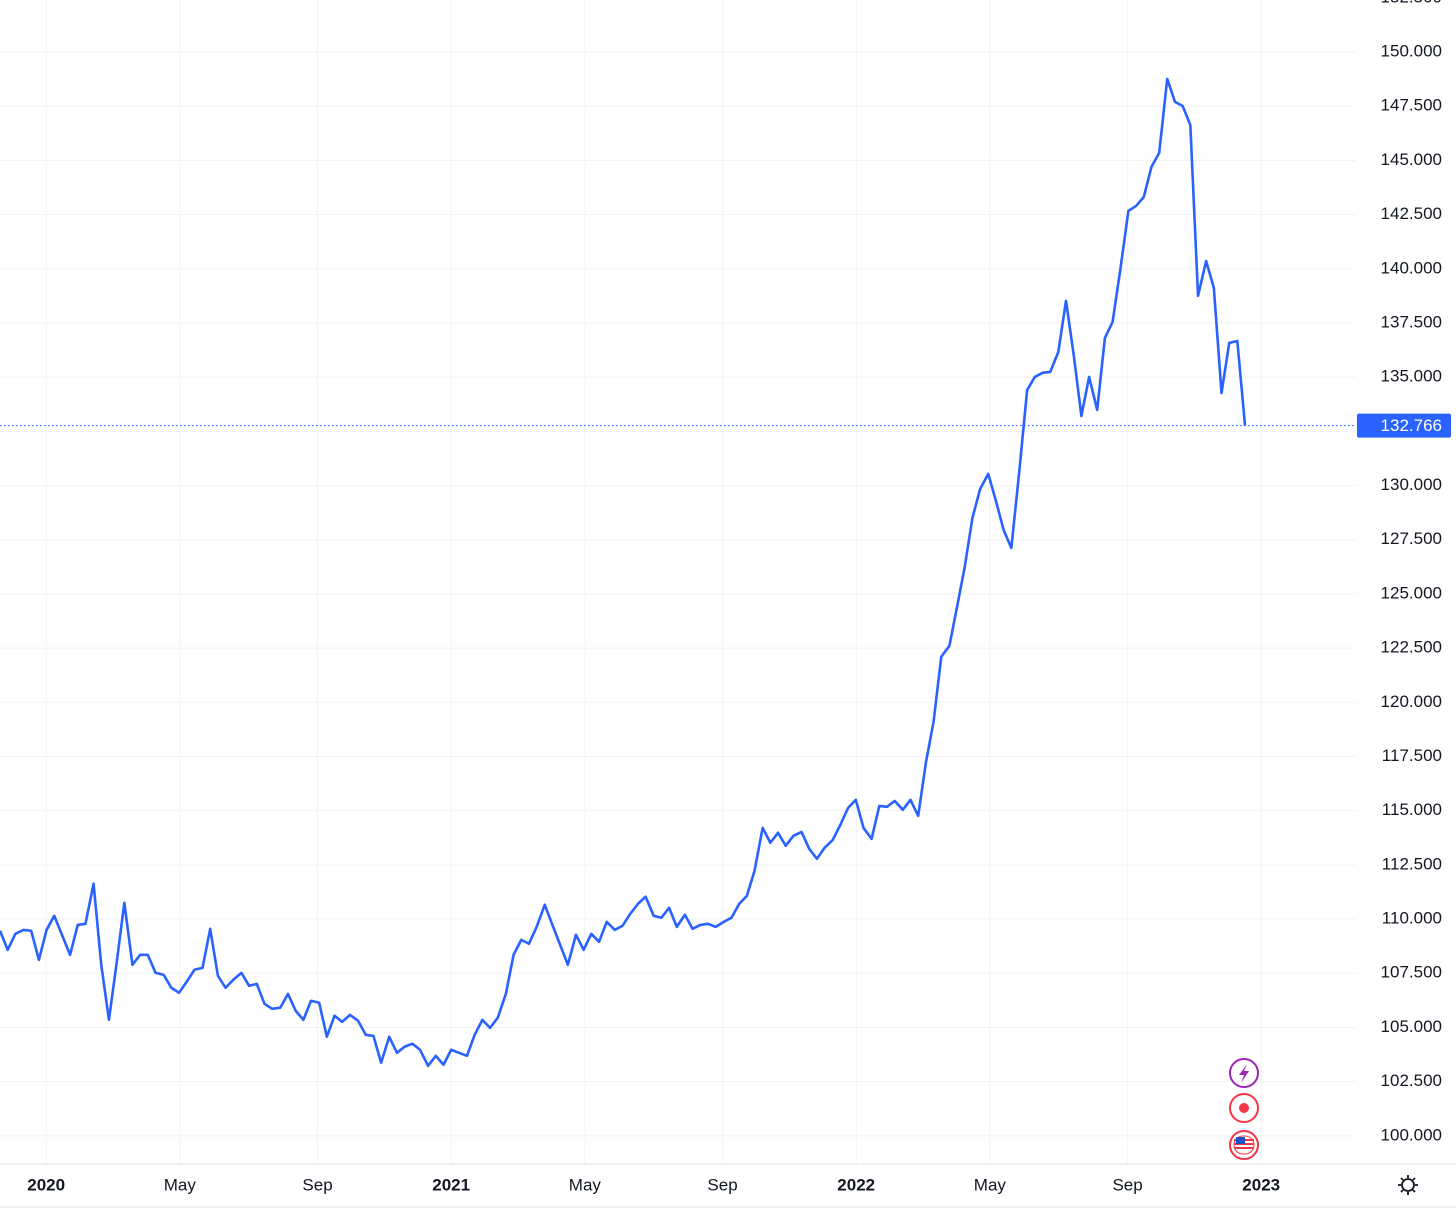 Image resolution: width=1456 pixels, height=1212 pixels. Describe the element at coordinates (1411, 1080) in the screenshot. I see `y-tick-label: 102.500` at that location.